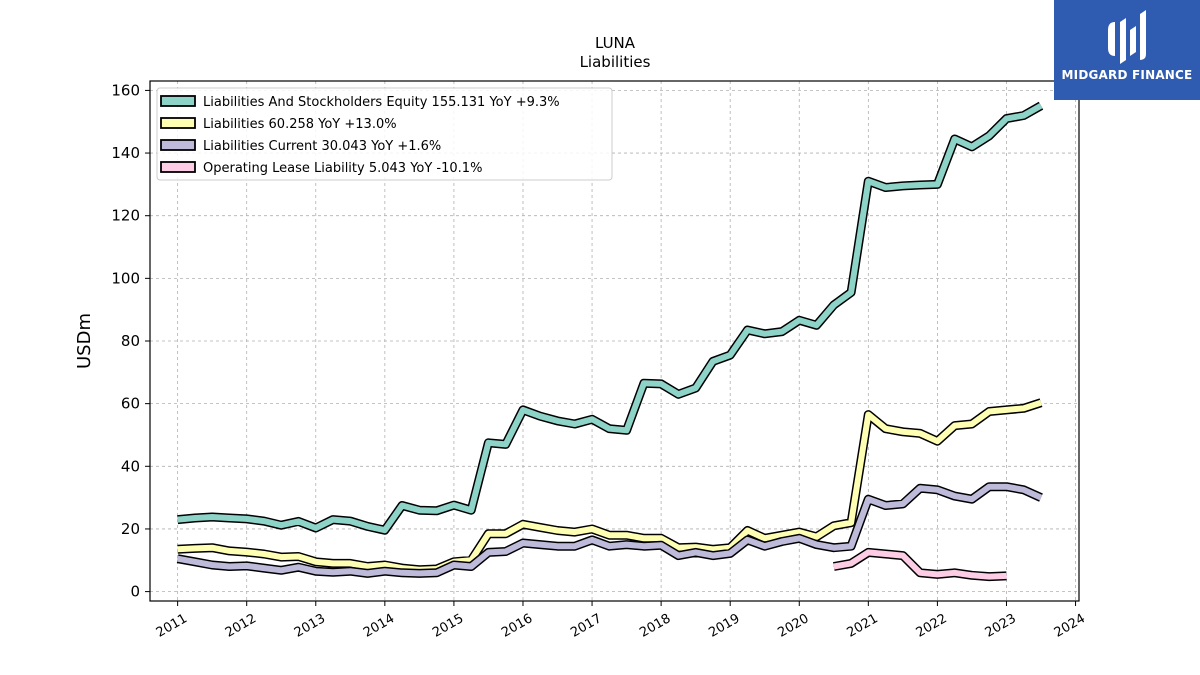 This screenshot has width=1200, height=675. I want to click on x-tick-label: 2020, so click(793, 626).